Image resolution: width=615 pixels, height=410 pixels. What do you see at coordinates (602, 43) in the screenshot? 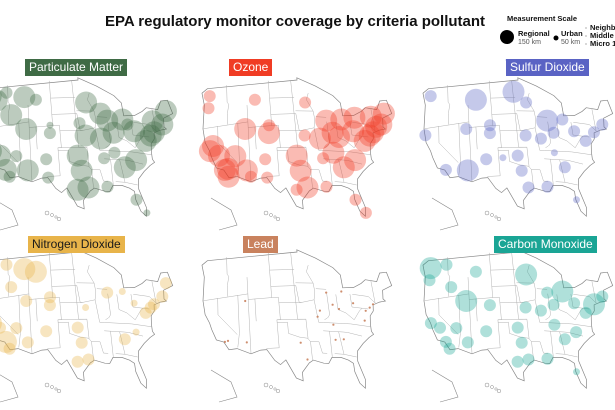
I see `legend-micro: Micro 1` at bounding box center [602, 43].